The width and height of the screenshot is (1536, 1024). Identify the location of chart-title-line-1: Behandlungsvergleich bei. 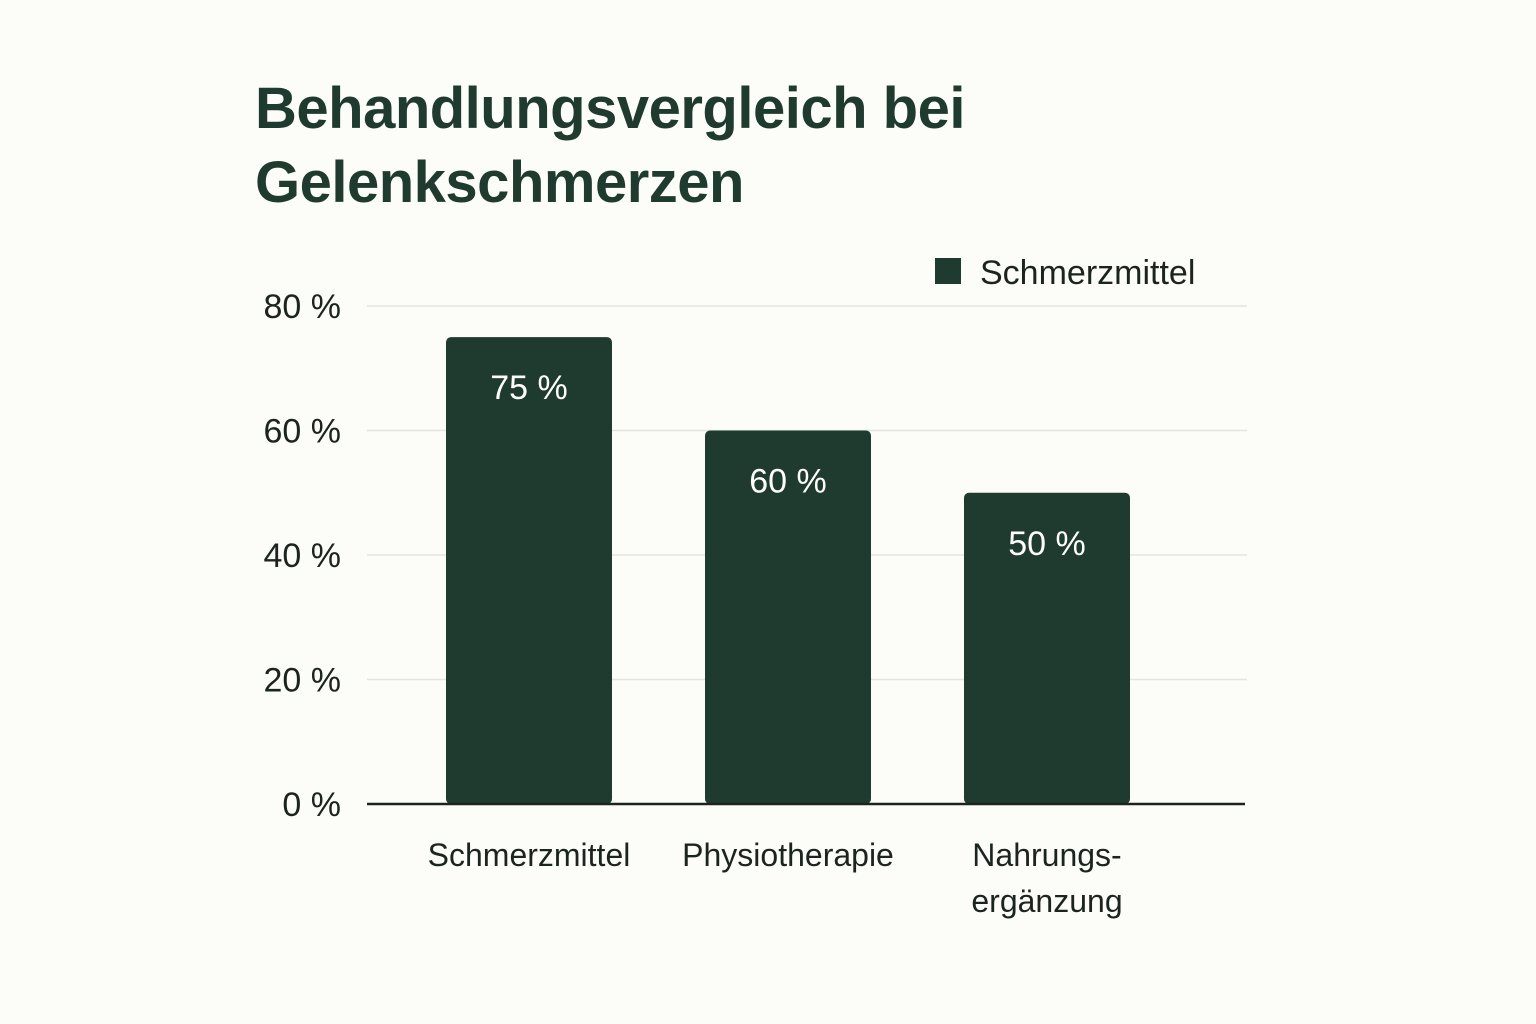
(610, 108).